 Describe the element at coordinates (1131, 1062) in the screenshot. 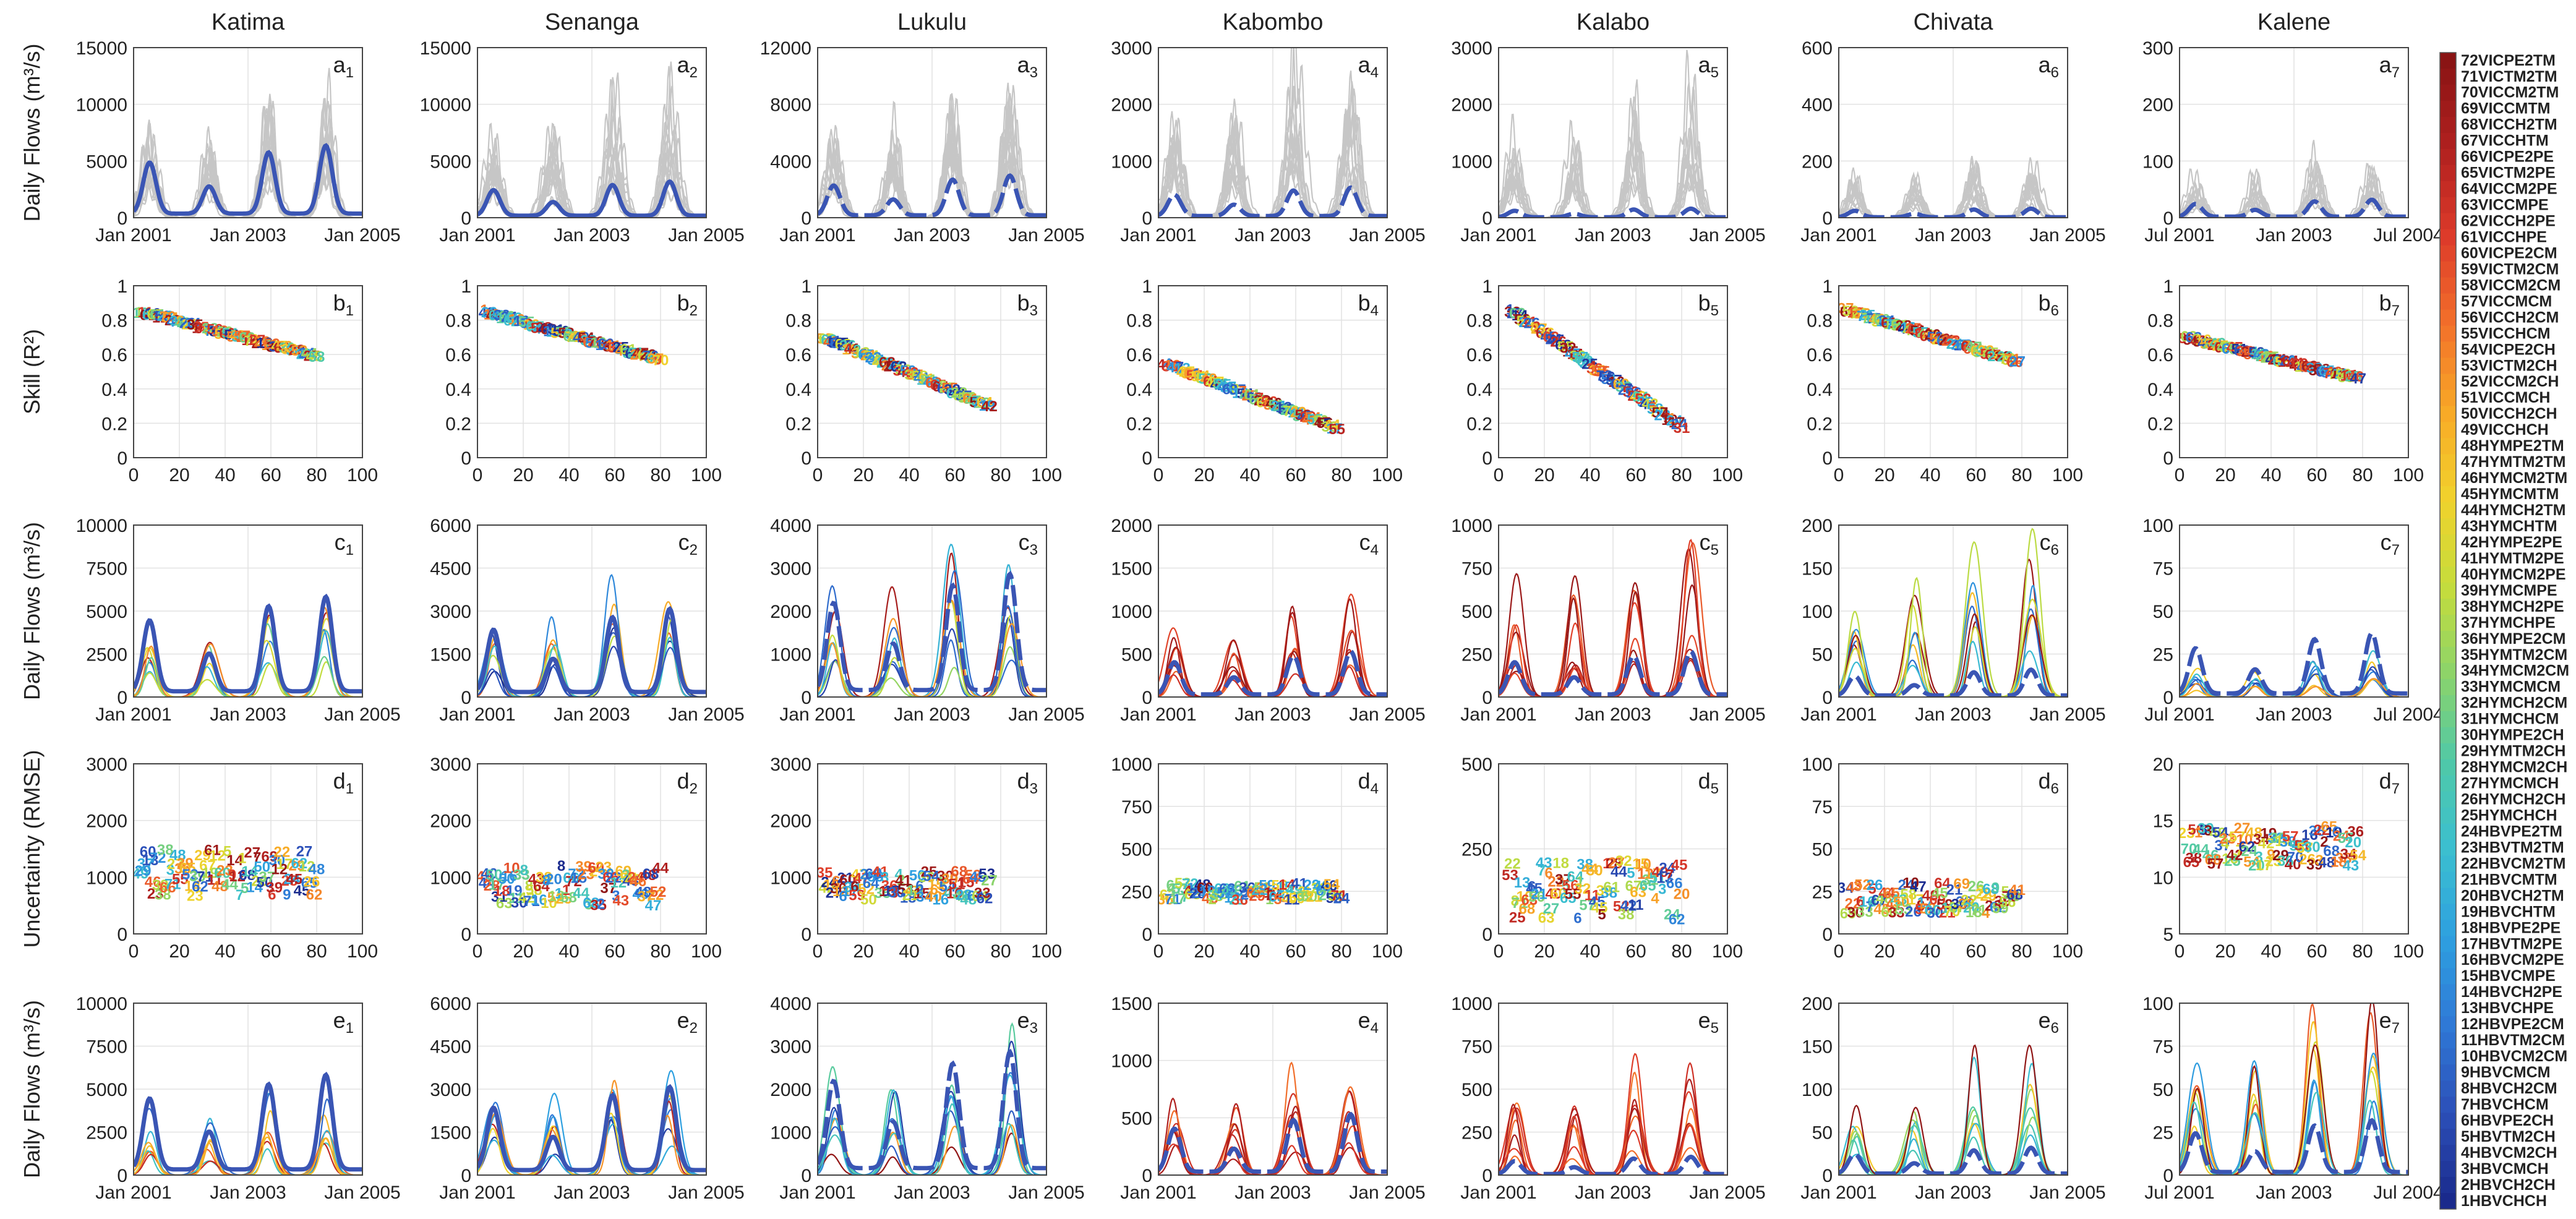

I see `y-tick-label: 1000` at that location.